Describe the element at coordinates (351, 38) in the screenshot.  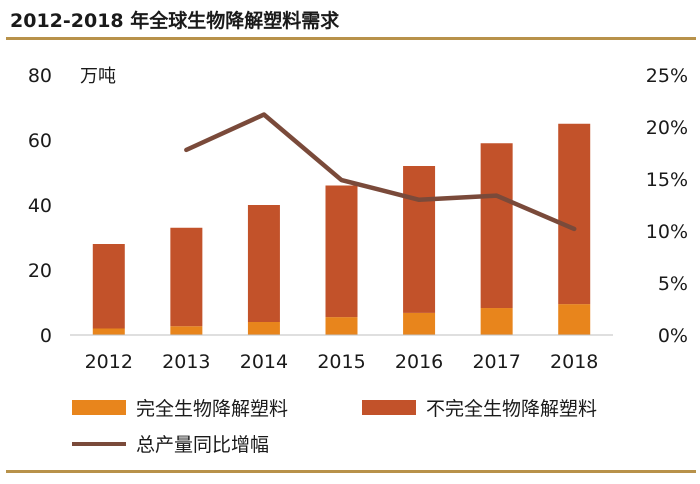
I see `top-rule` at that location.